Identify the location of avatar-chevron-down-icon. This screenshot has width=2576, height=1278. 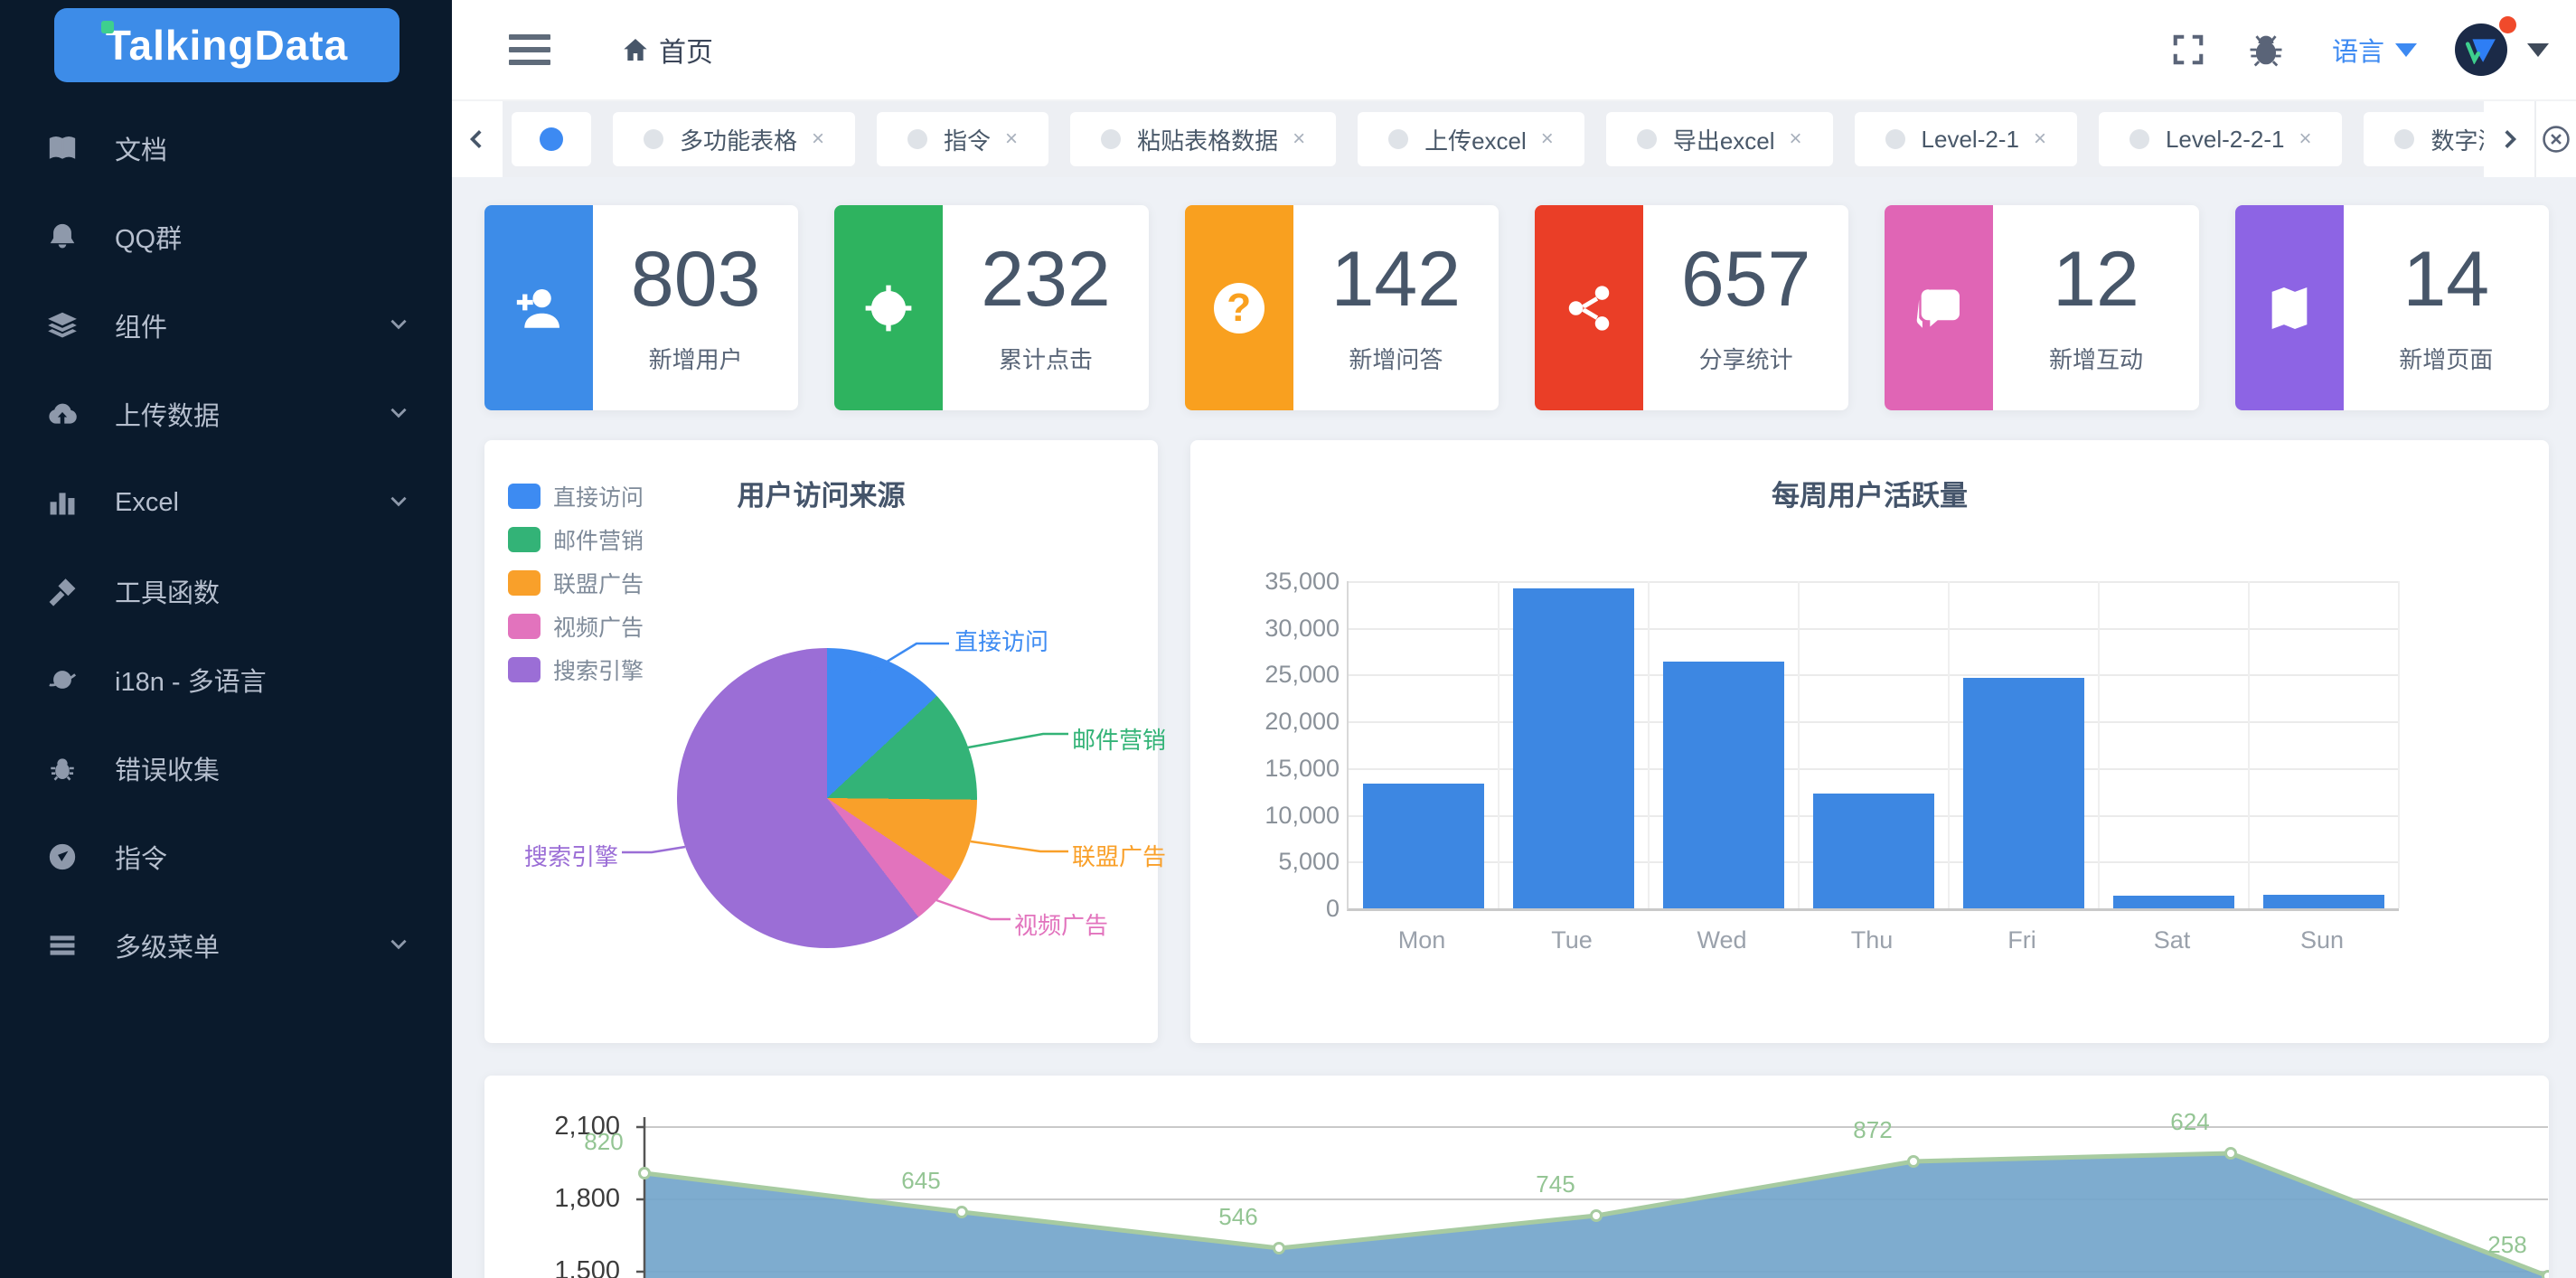
(2538, 49).